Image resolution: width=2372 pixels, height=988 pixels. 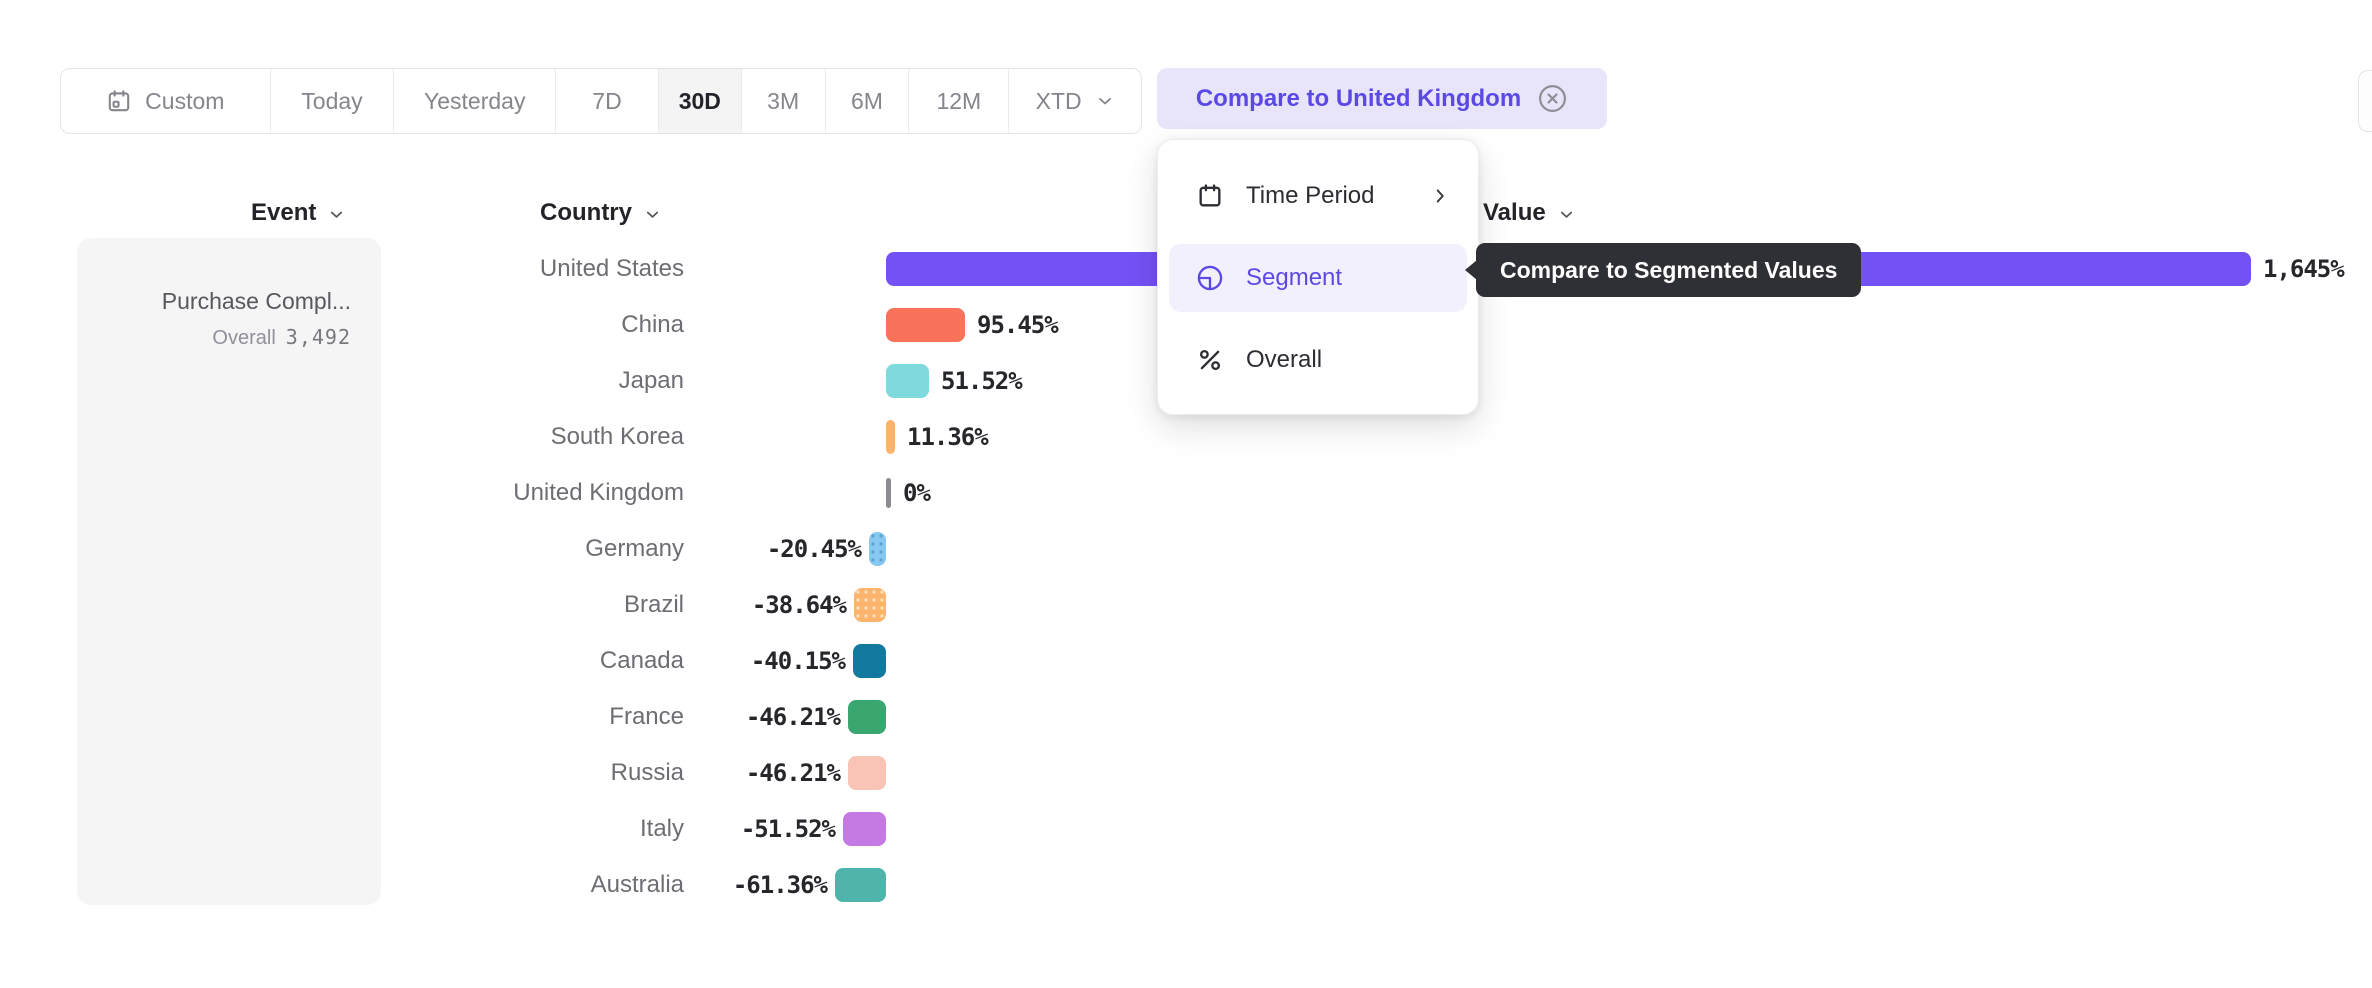 I want to click on compare-dropdown-menu: Time Period Segment Overall, so click(x=1318, y=277).